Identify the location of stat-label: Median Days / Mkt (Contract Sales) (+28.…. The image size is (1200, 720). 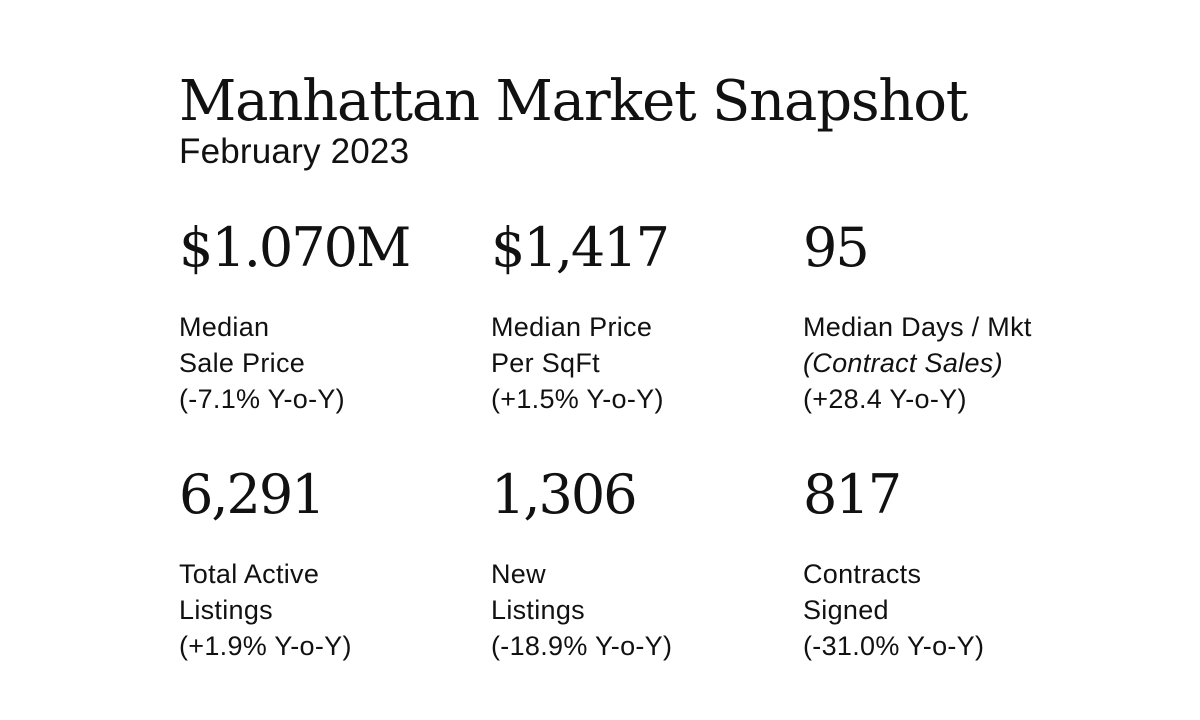
(953, 363).